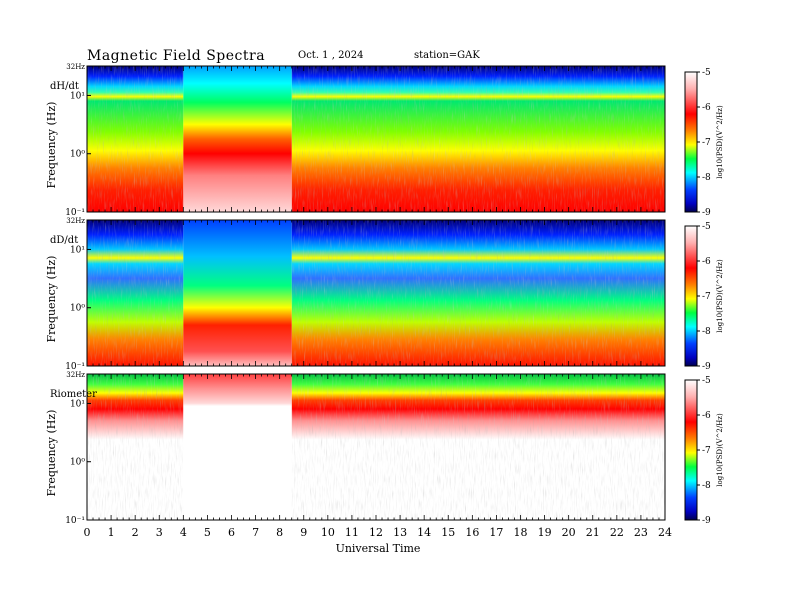 This screenshot has height=612, width=792. What do you see at coordinates (64, 86) in the screenshot?
I see `panel-name: dH/dt` at bounding box center [64, 86].